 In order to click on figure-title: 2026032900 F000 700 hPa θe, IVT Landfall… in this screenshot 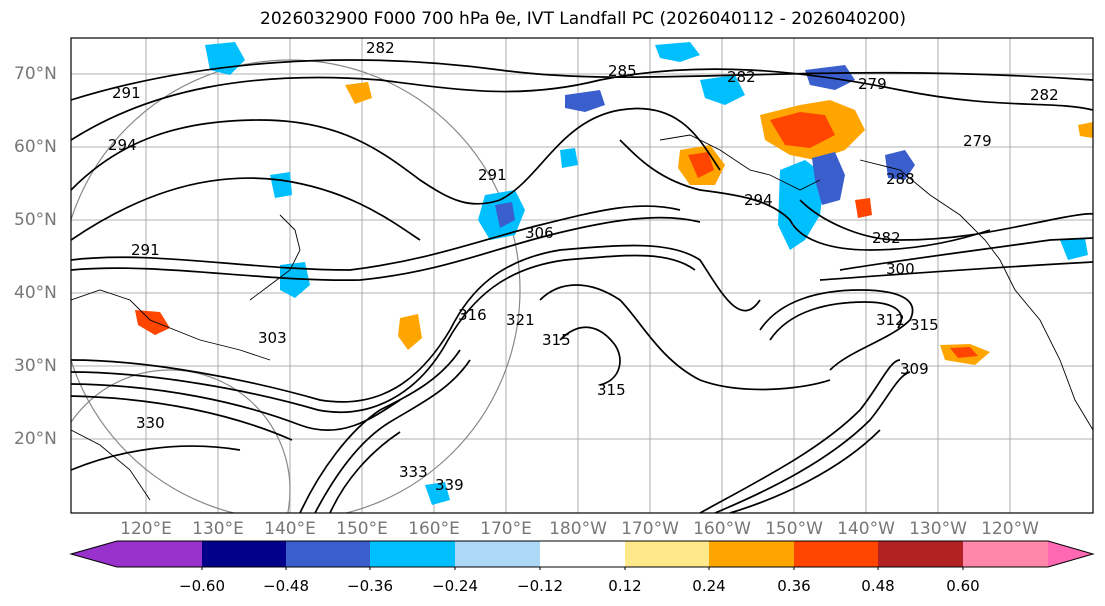, I will do `click(583, 19)`.